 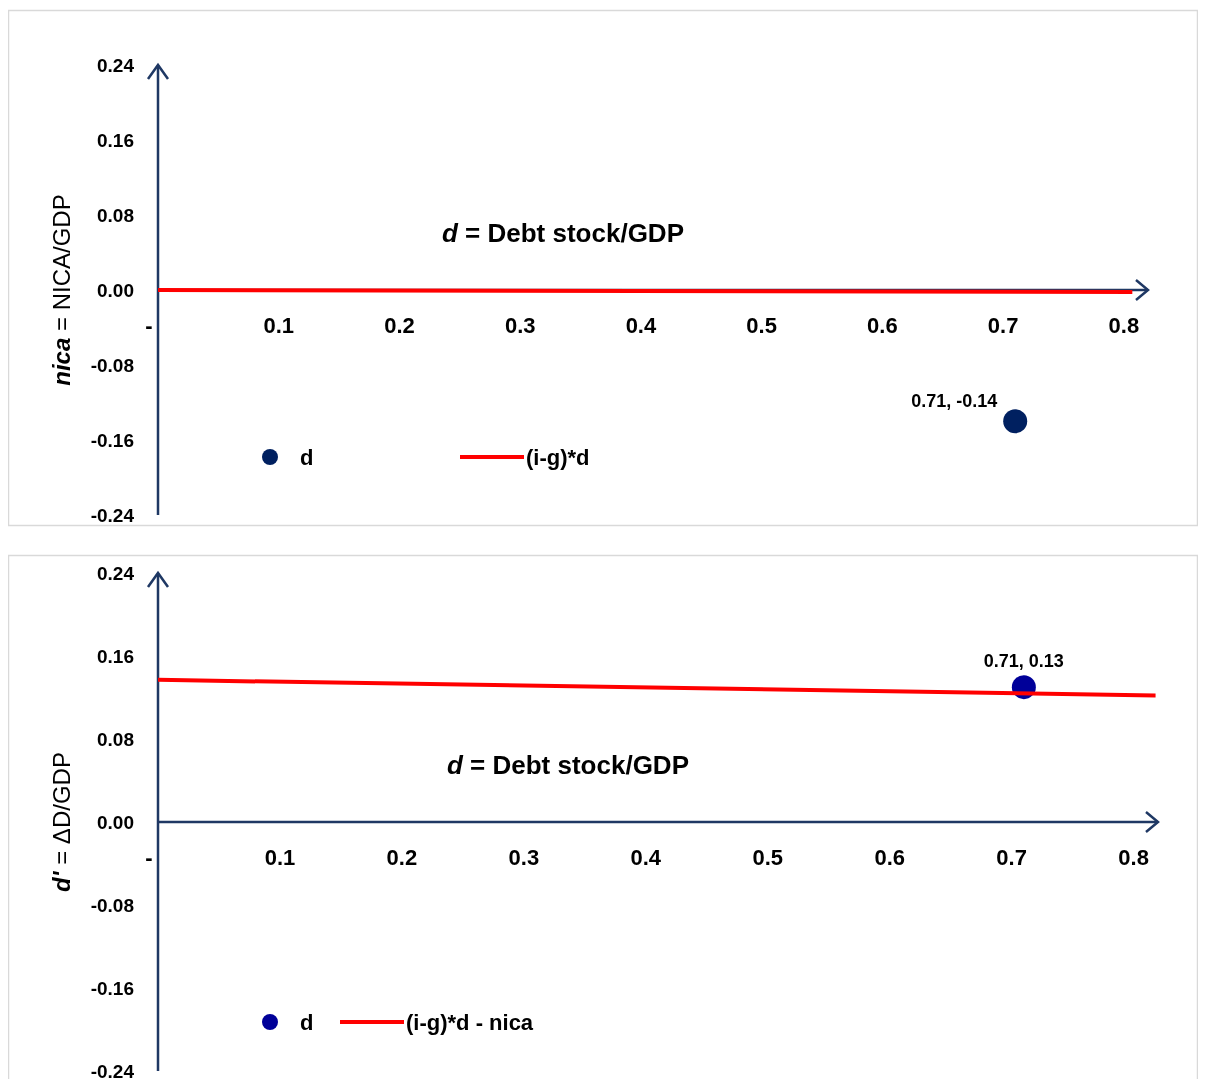 What do you see at coordinates (470, 1022) in the screenshot?
I see `legend-label: (i-g)*d - nica` at bounding box center [470, 1022].